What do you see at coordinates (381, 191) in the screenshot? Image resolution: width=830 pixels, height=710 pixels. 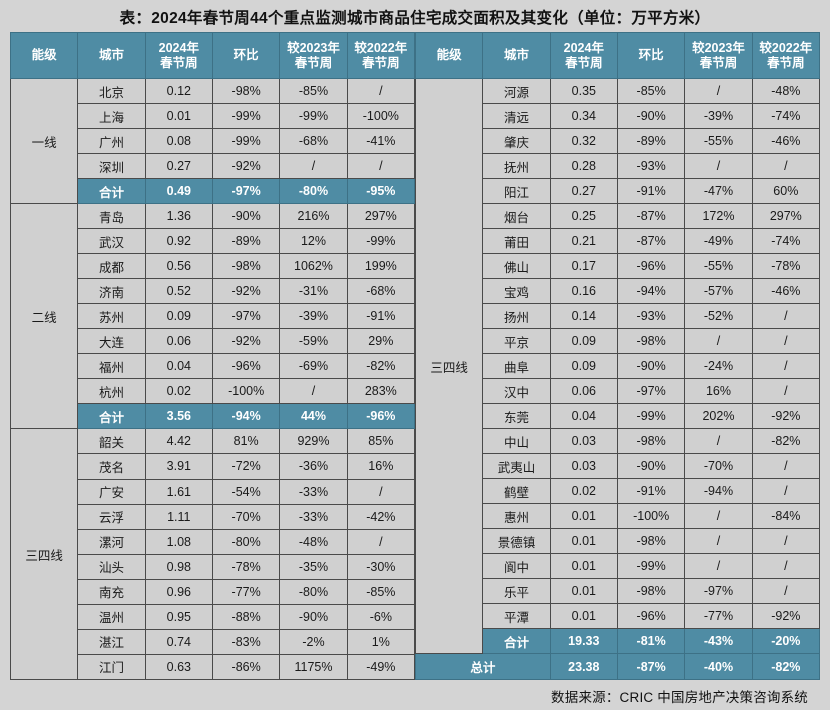 I see `cell-vs-2022: -95%` at bounding box center [381, 191].